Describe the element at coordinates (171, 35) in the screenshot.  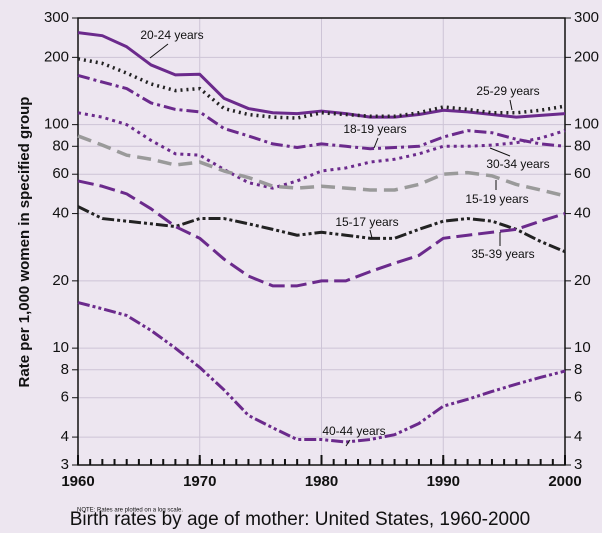
I see `series-label: 20-24 years` at that location.